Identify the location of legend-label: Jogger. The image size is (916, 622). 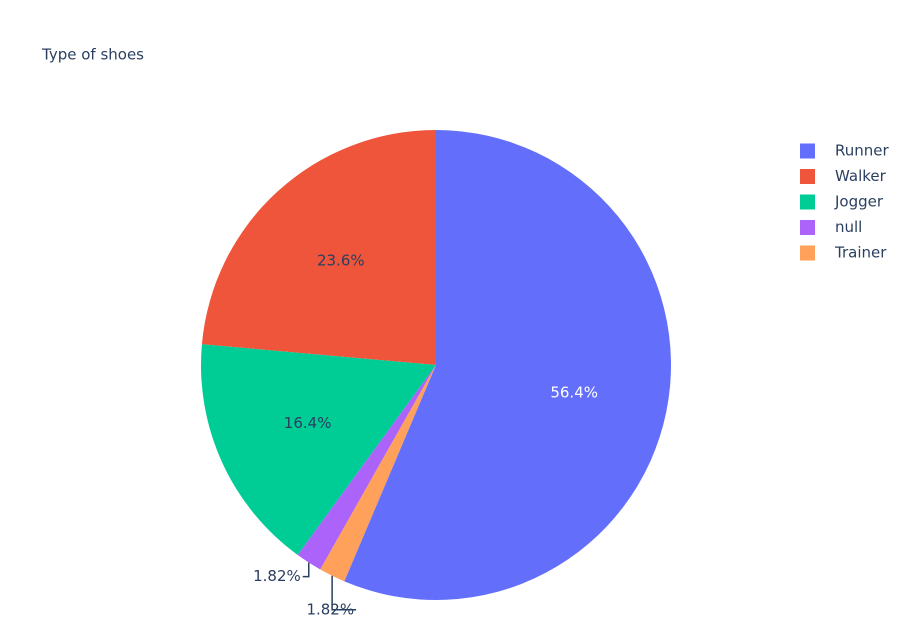
(859, 202).